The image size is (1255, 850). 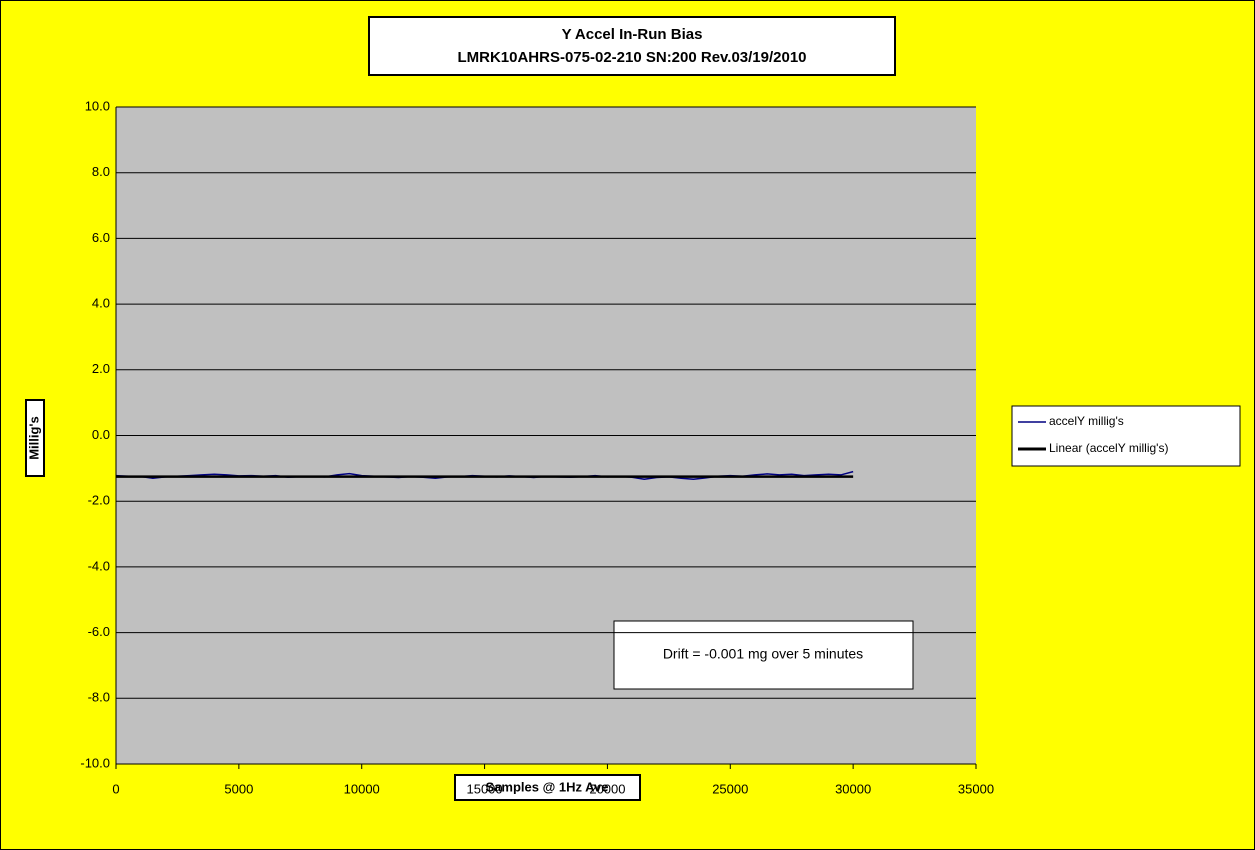 I want to click on y-tick-label: -2.0, so click(x=99, y=500).